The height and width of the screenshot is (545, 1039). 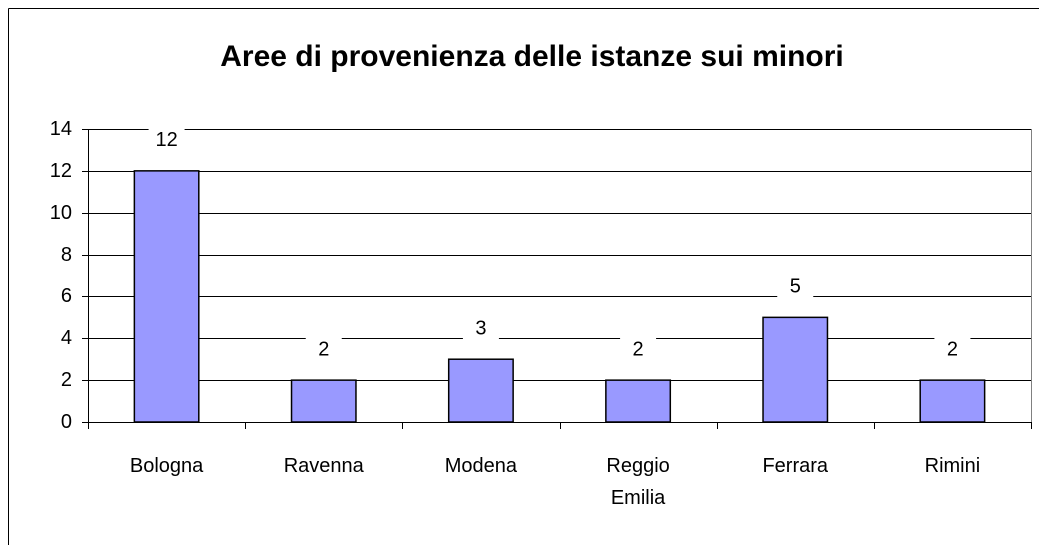 I want to click on data-label: 5, so click(x=795, y=287).